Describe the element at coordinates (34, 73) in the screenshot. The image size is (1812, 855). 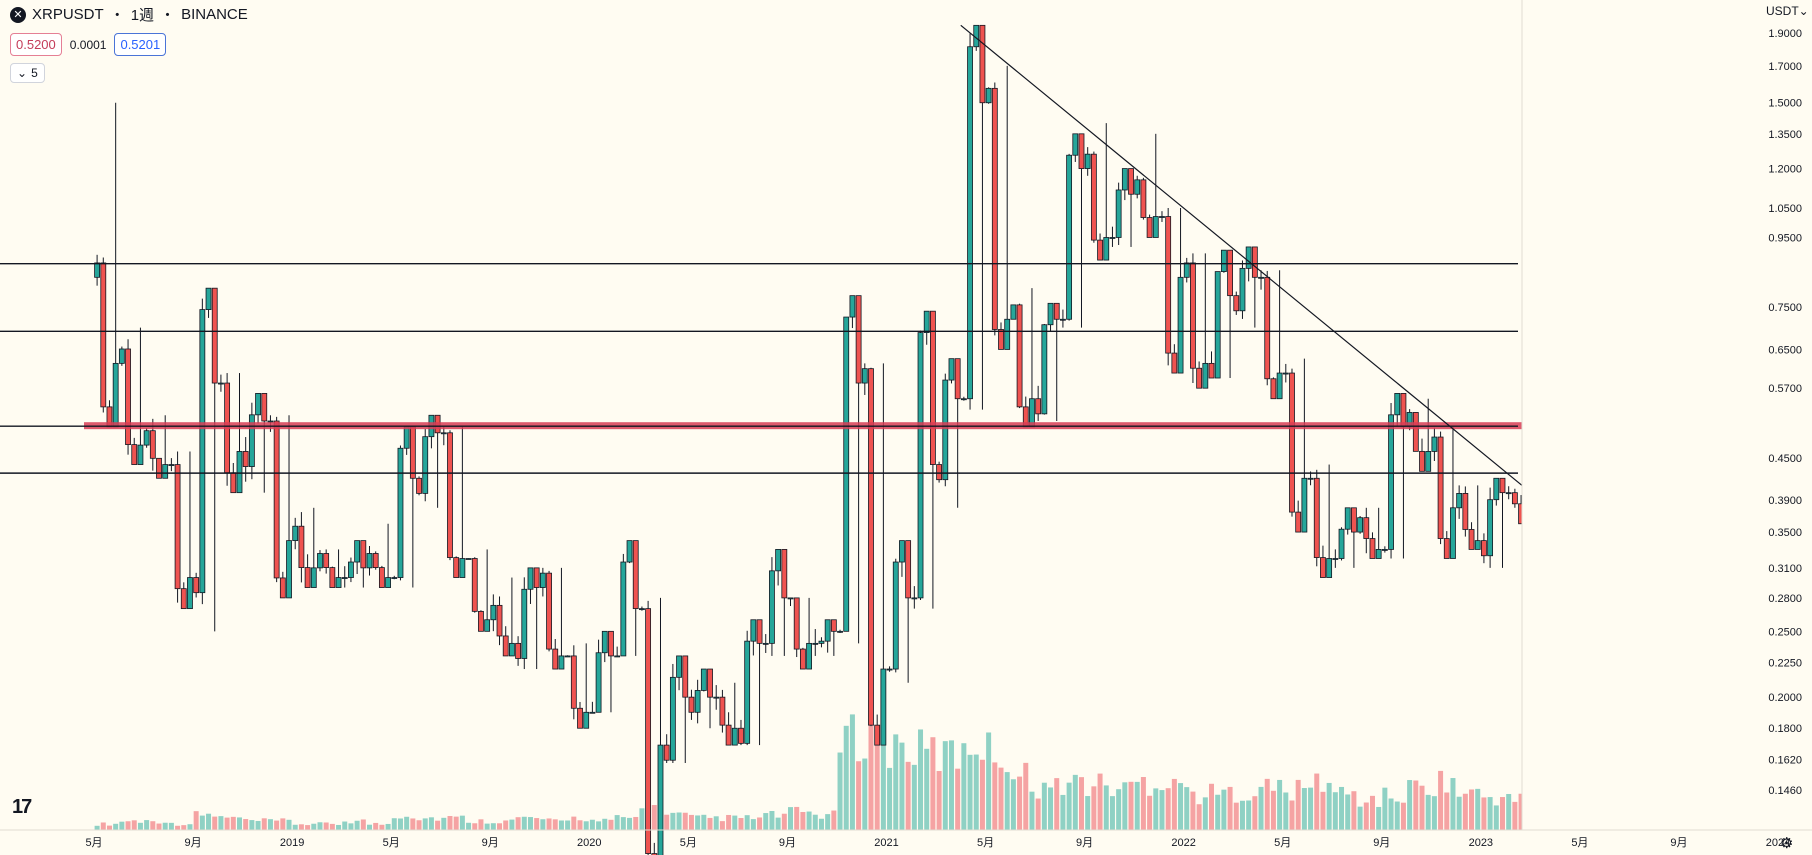
I see `indicator-count: 5` at that location.